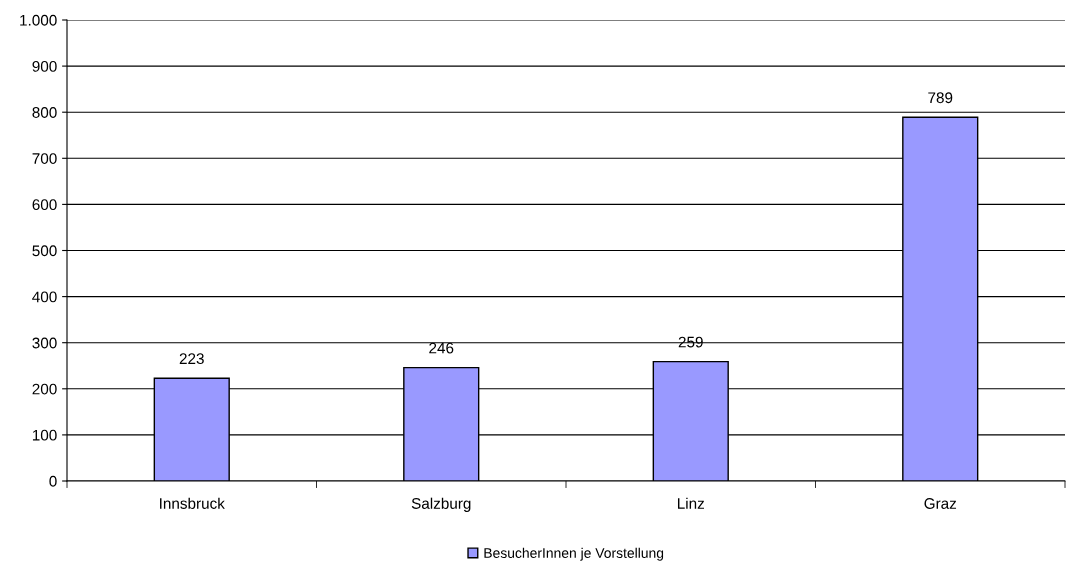 The height and width of the screenshot is (570, 1079). Describe the element at coordinates (53, 481) in the screenshot. I see `y-tick-label: 0` at that location.